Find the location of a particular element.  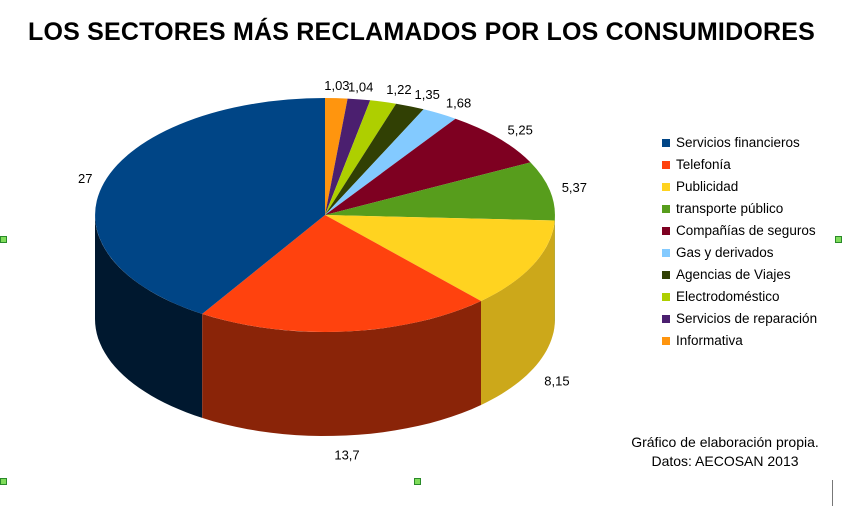

legend-label: Servicios financieros is located at coordinates (738, 142).